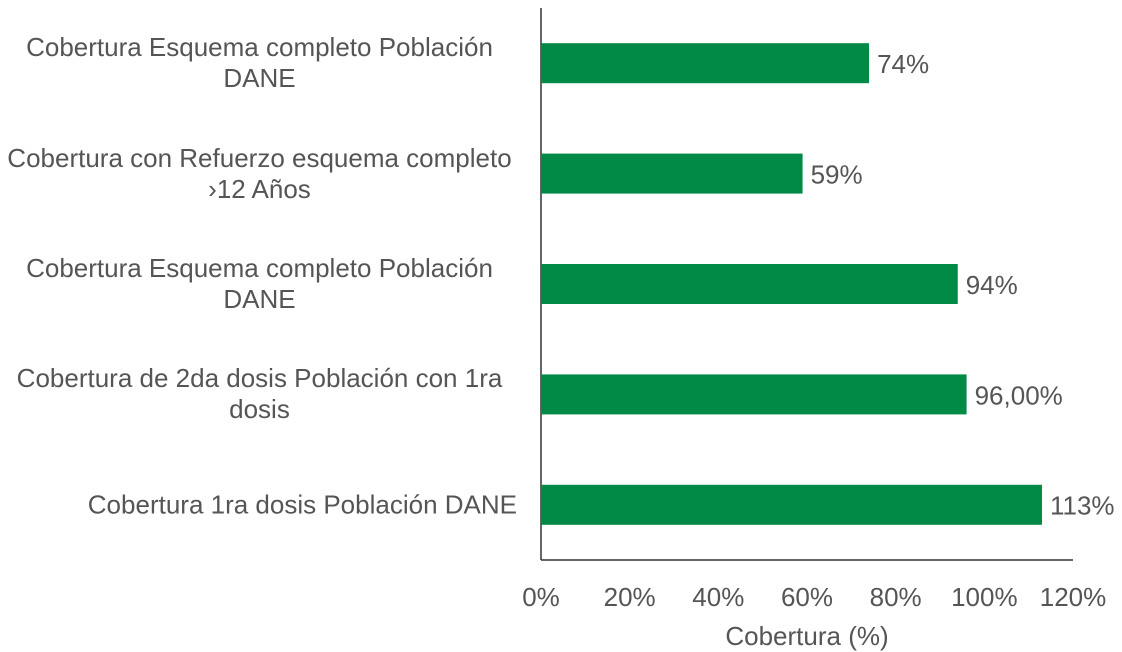 The height and width of the screenshot is (652, 1122). Describe the element at coordinates (302, 504) in the screenshot. I see `y-tick-label: Cobertura 1ra dosis Población DANE` at that location.